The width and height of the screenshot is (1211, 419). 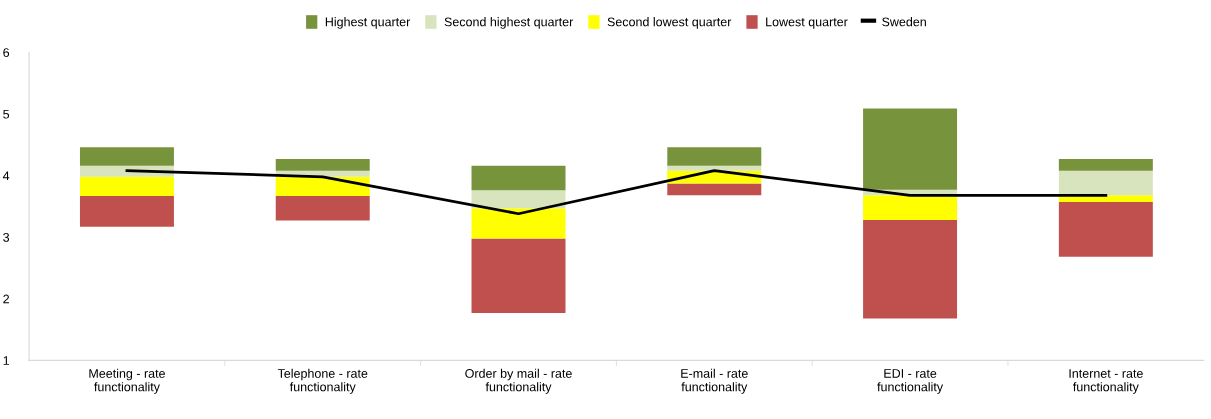 What do you see at coordinates (6, 360) in the screenshot?
I see `y-tick-label: 1` at bounding box center [6, 360].